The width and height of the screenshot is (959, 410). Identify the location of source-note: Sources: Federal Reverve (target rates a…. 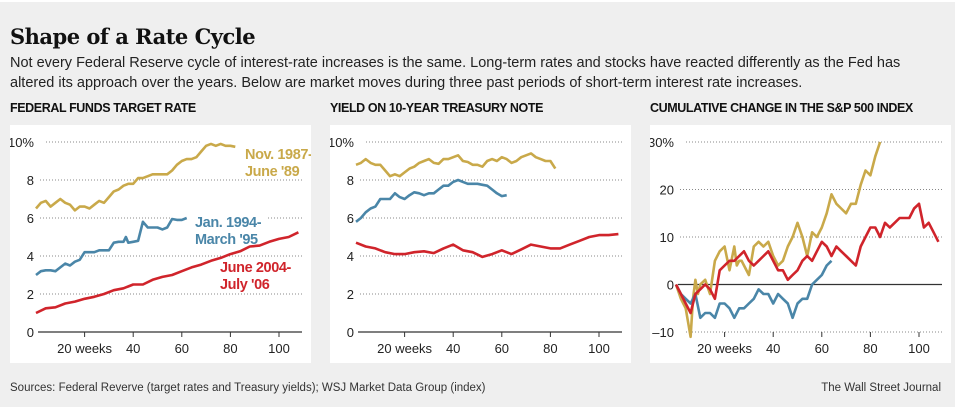
(248, 388).